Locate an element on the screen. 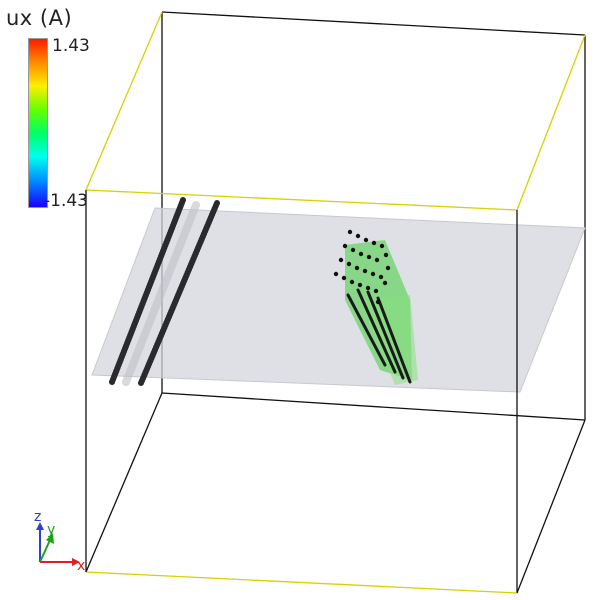 This screenshot has height=600, width=600. axis-triad: x y z is located at coordinates (59, 541).